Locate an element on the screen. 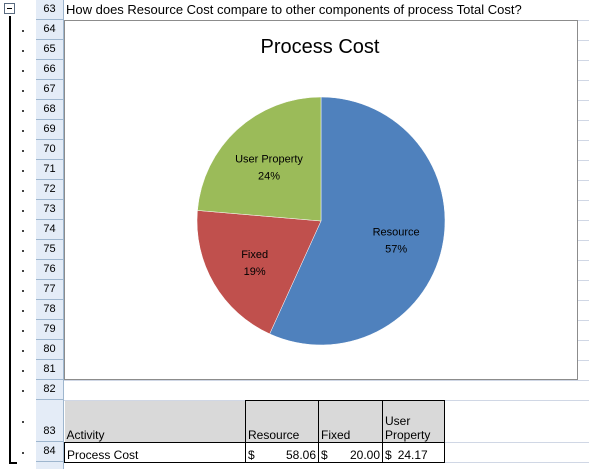 The width and height of the screenshot is (589, 469). pie-label-user-property: User Property 24% is located at coordinates (269, 167).